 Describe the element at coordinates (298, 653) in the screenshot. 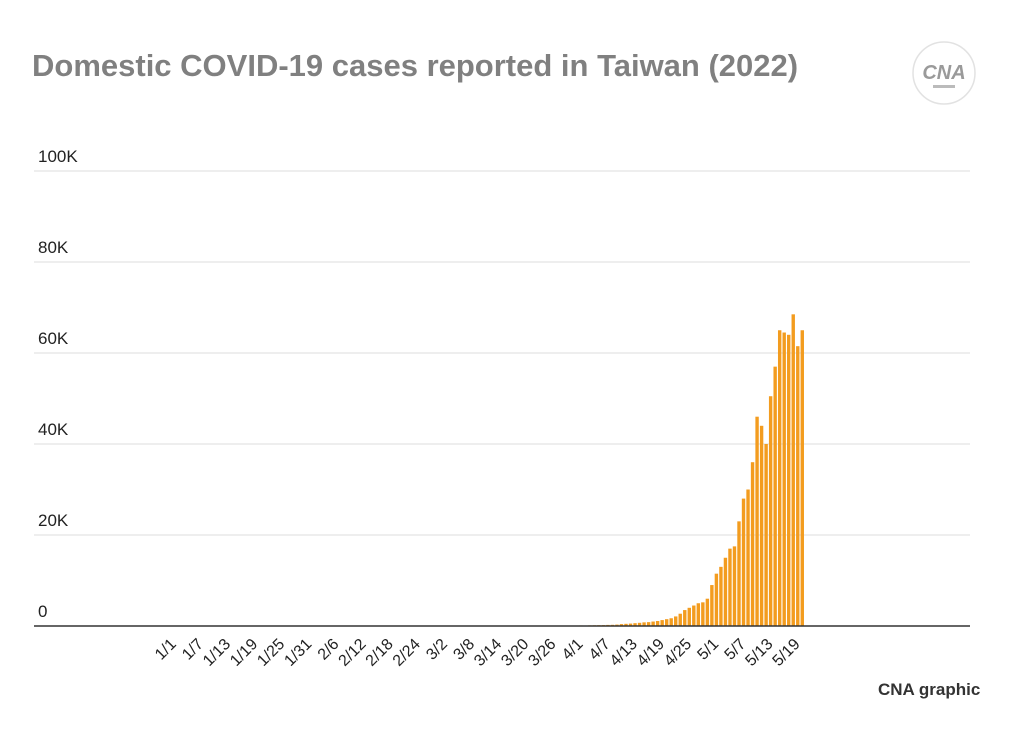

I see `x-tick-label: 1/31` at that location.